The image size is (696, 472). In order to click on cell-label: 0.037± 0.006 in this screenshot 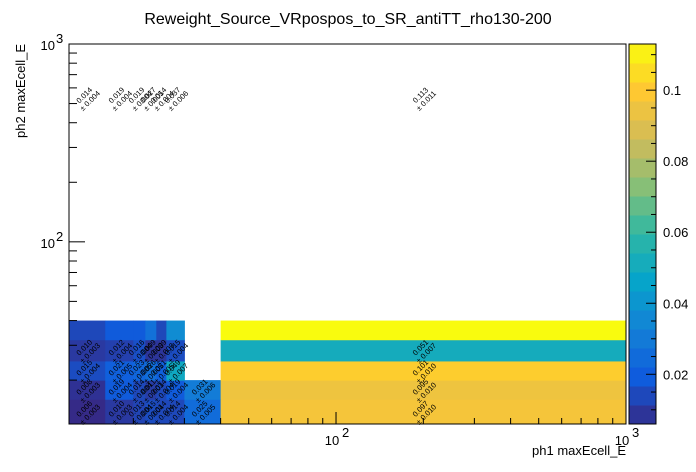, I will do `click(176, 98)`.